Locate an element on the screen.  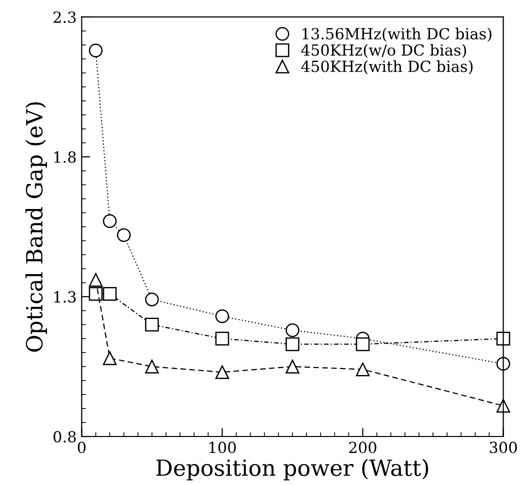
legend-label: 13.56MHz(with DC bias) is located at coordinates (397, 35).